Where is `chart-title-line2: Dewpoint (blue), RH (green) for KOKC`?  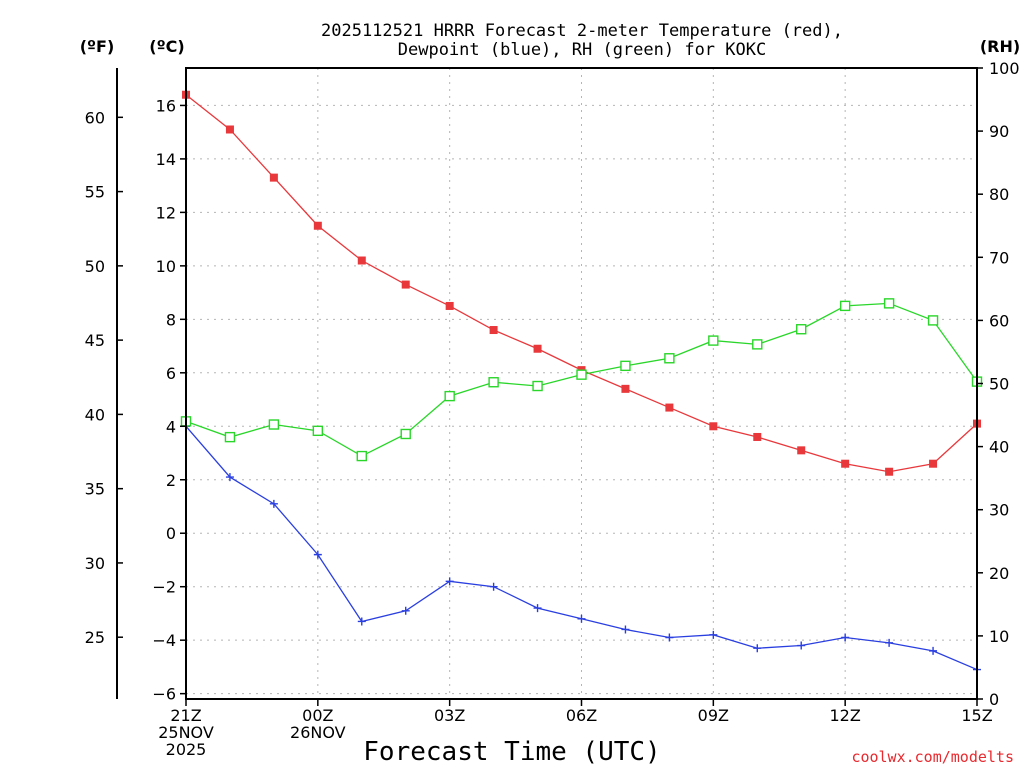
chart-title-line2: Dewpoint (blue), RH (green) for KOKC is located at coordinates (582, 50).